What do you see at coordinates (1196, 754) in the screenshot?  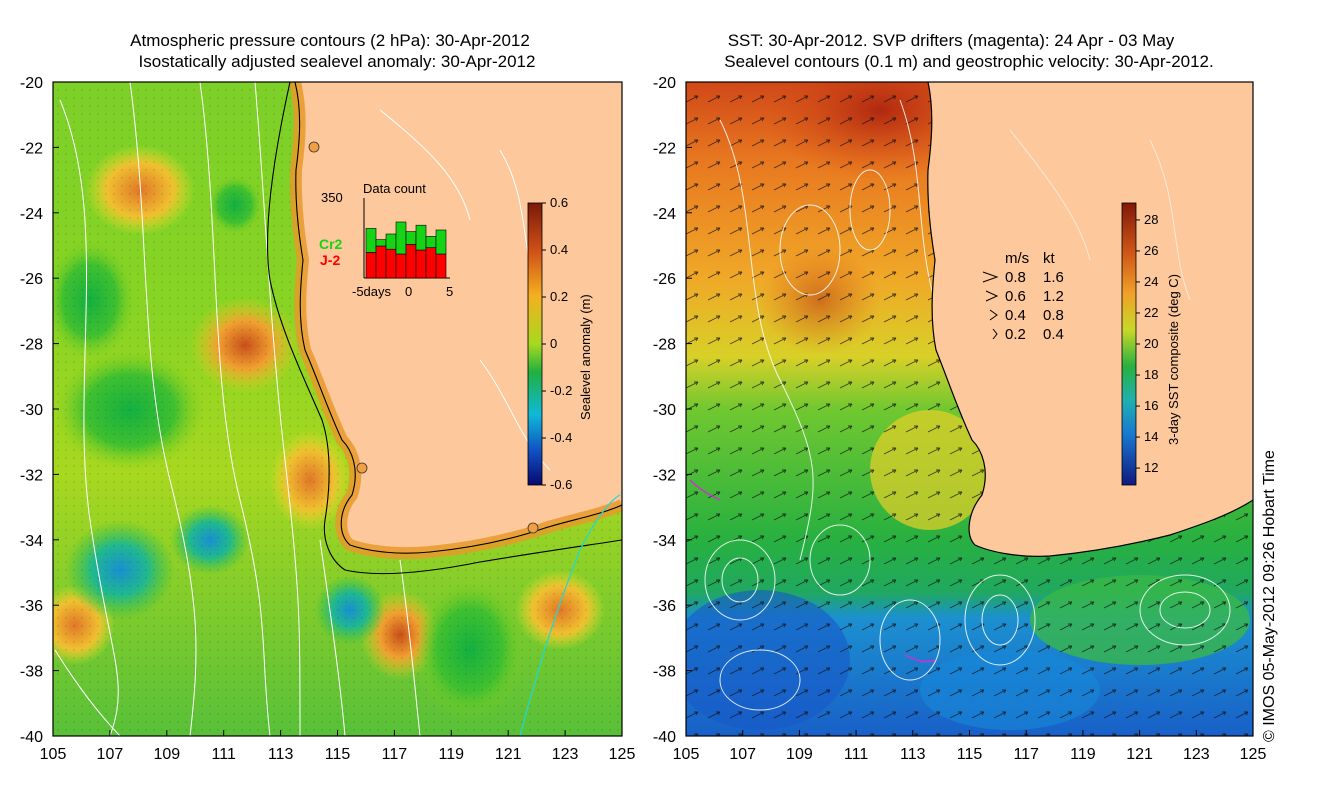 I see `x-tick-label: 123` at bounding box center [1196, 754].